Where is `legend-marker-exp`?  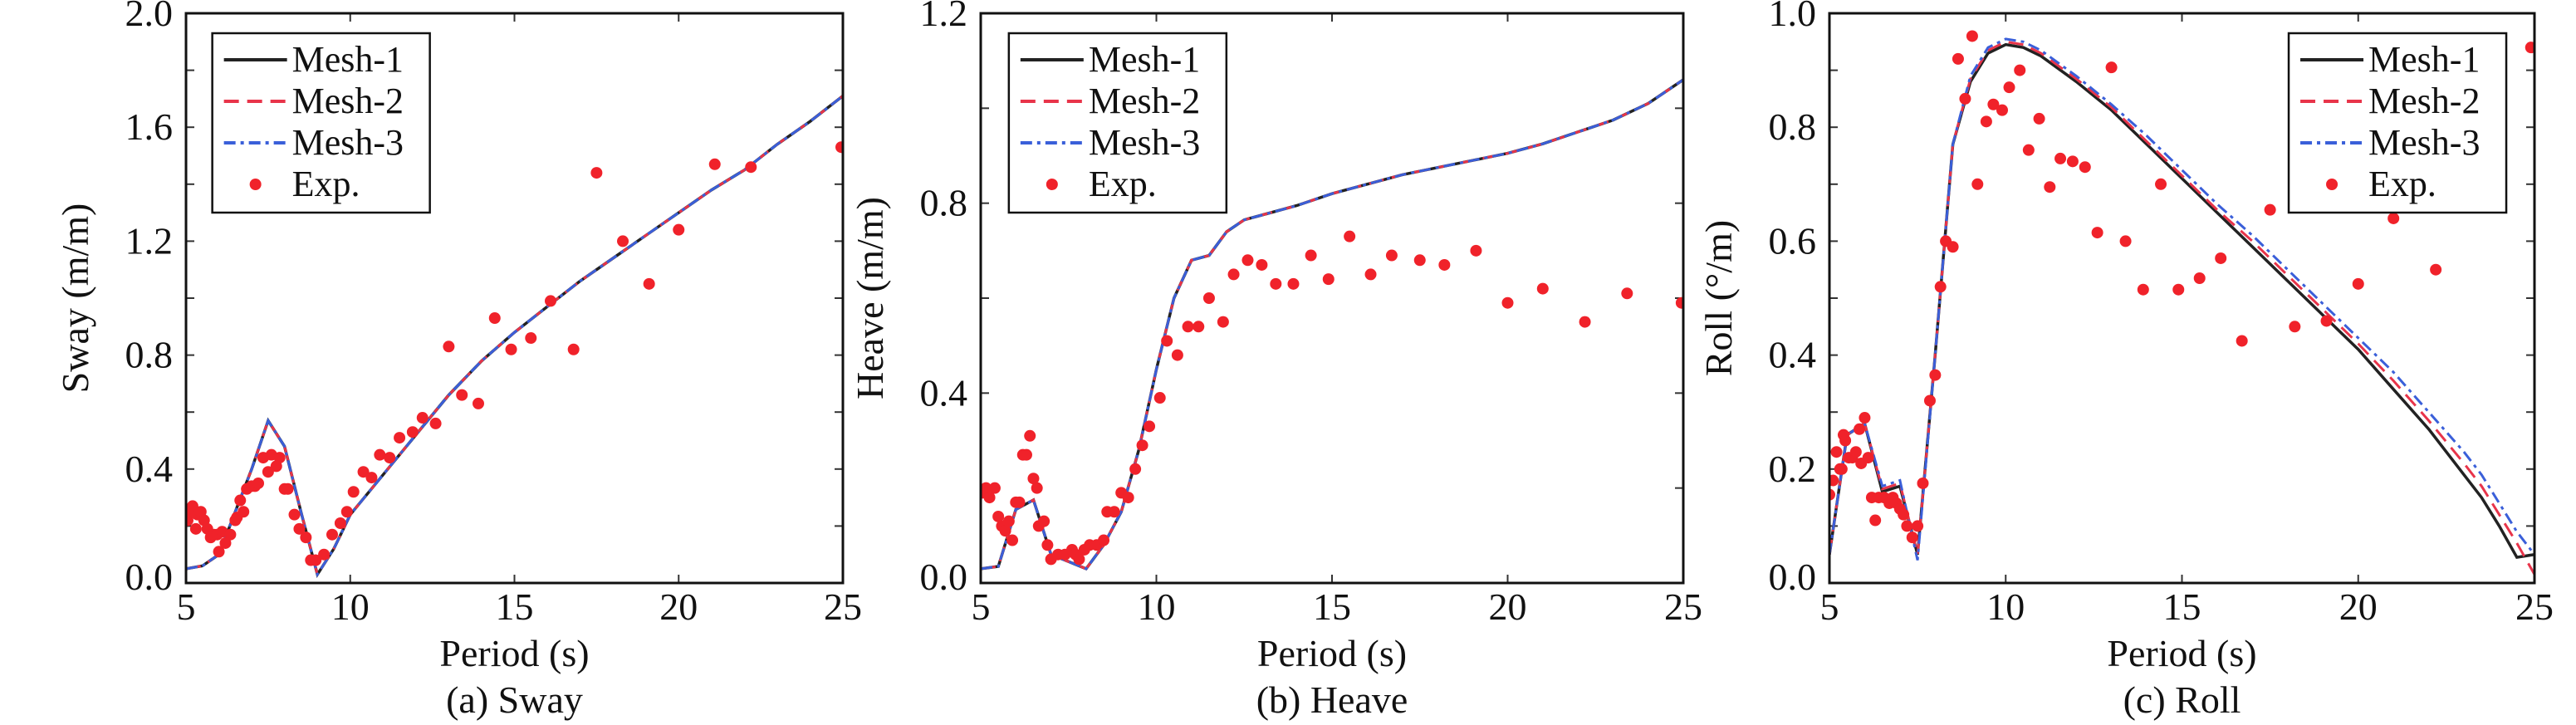
legend-marker-exp is located at coordinates (2332, 185).